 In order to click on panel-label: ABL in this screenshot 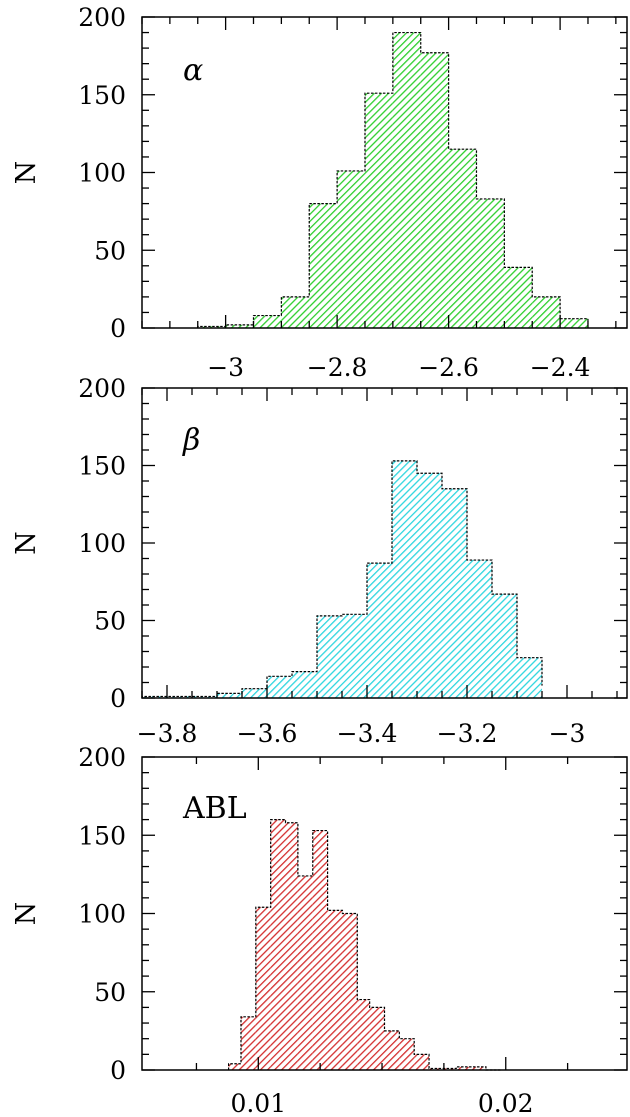, I will do `click(214, 808)`.